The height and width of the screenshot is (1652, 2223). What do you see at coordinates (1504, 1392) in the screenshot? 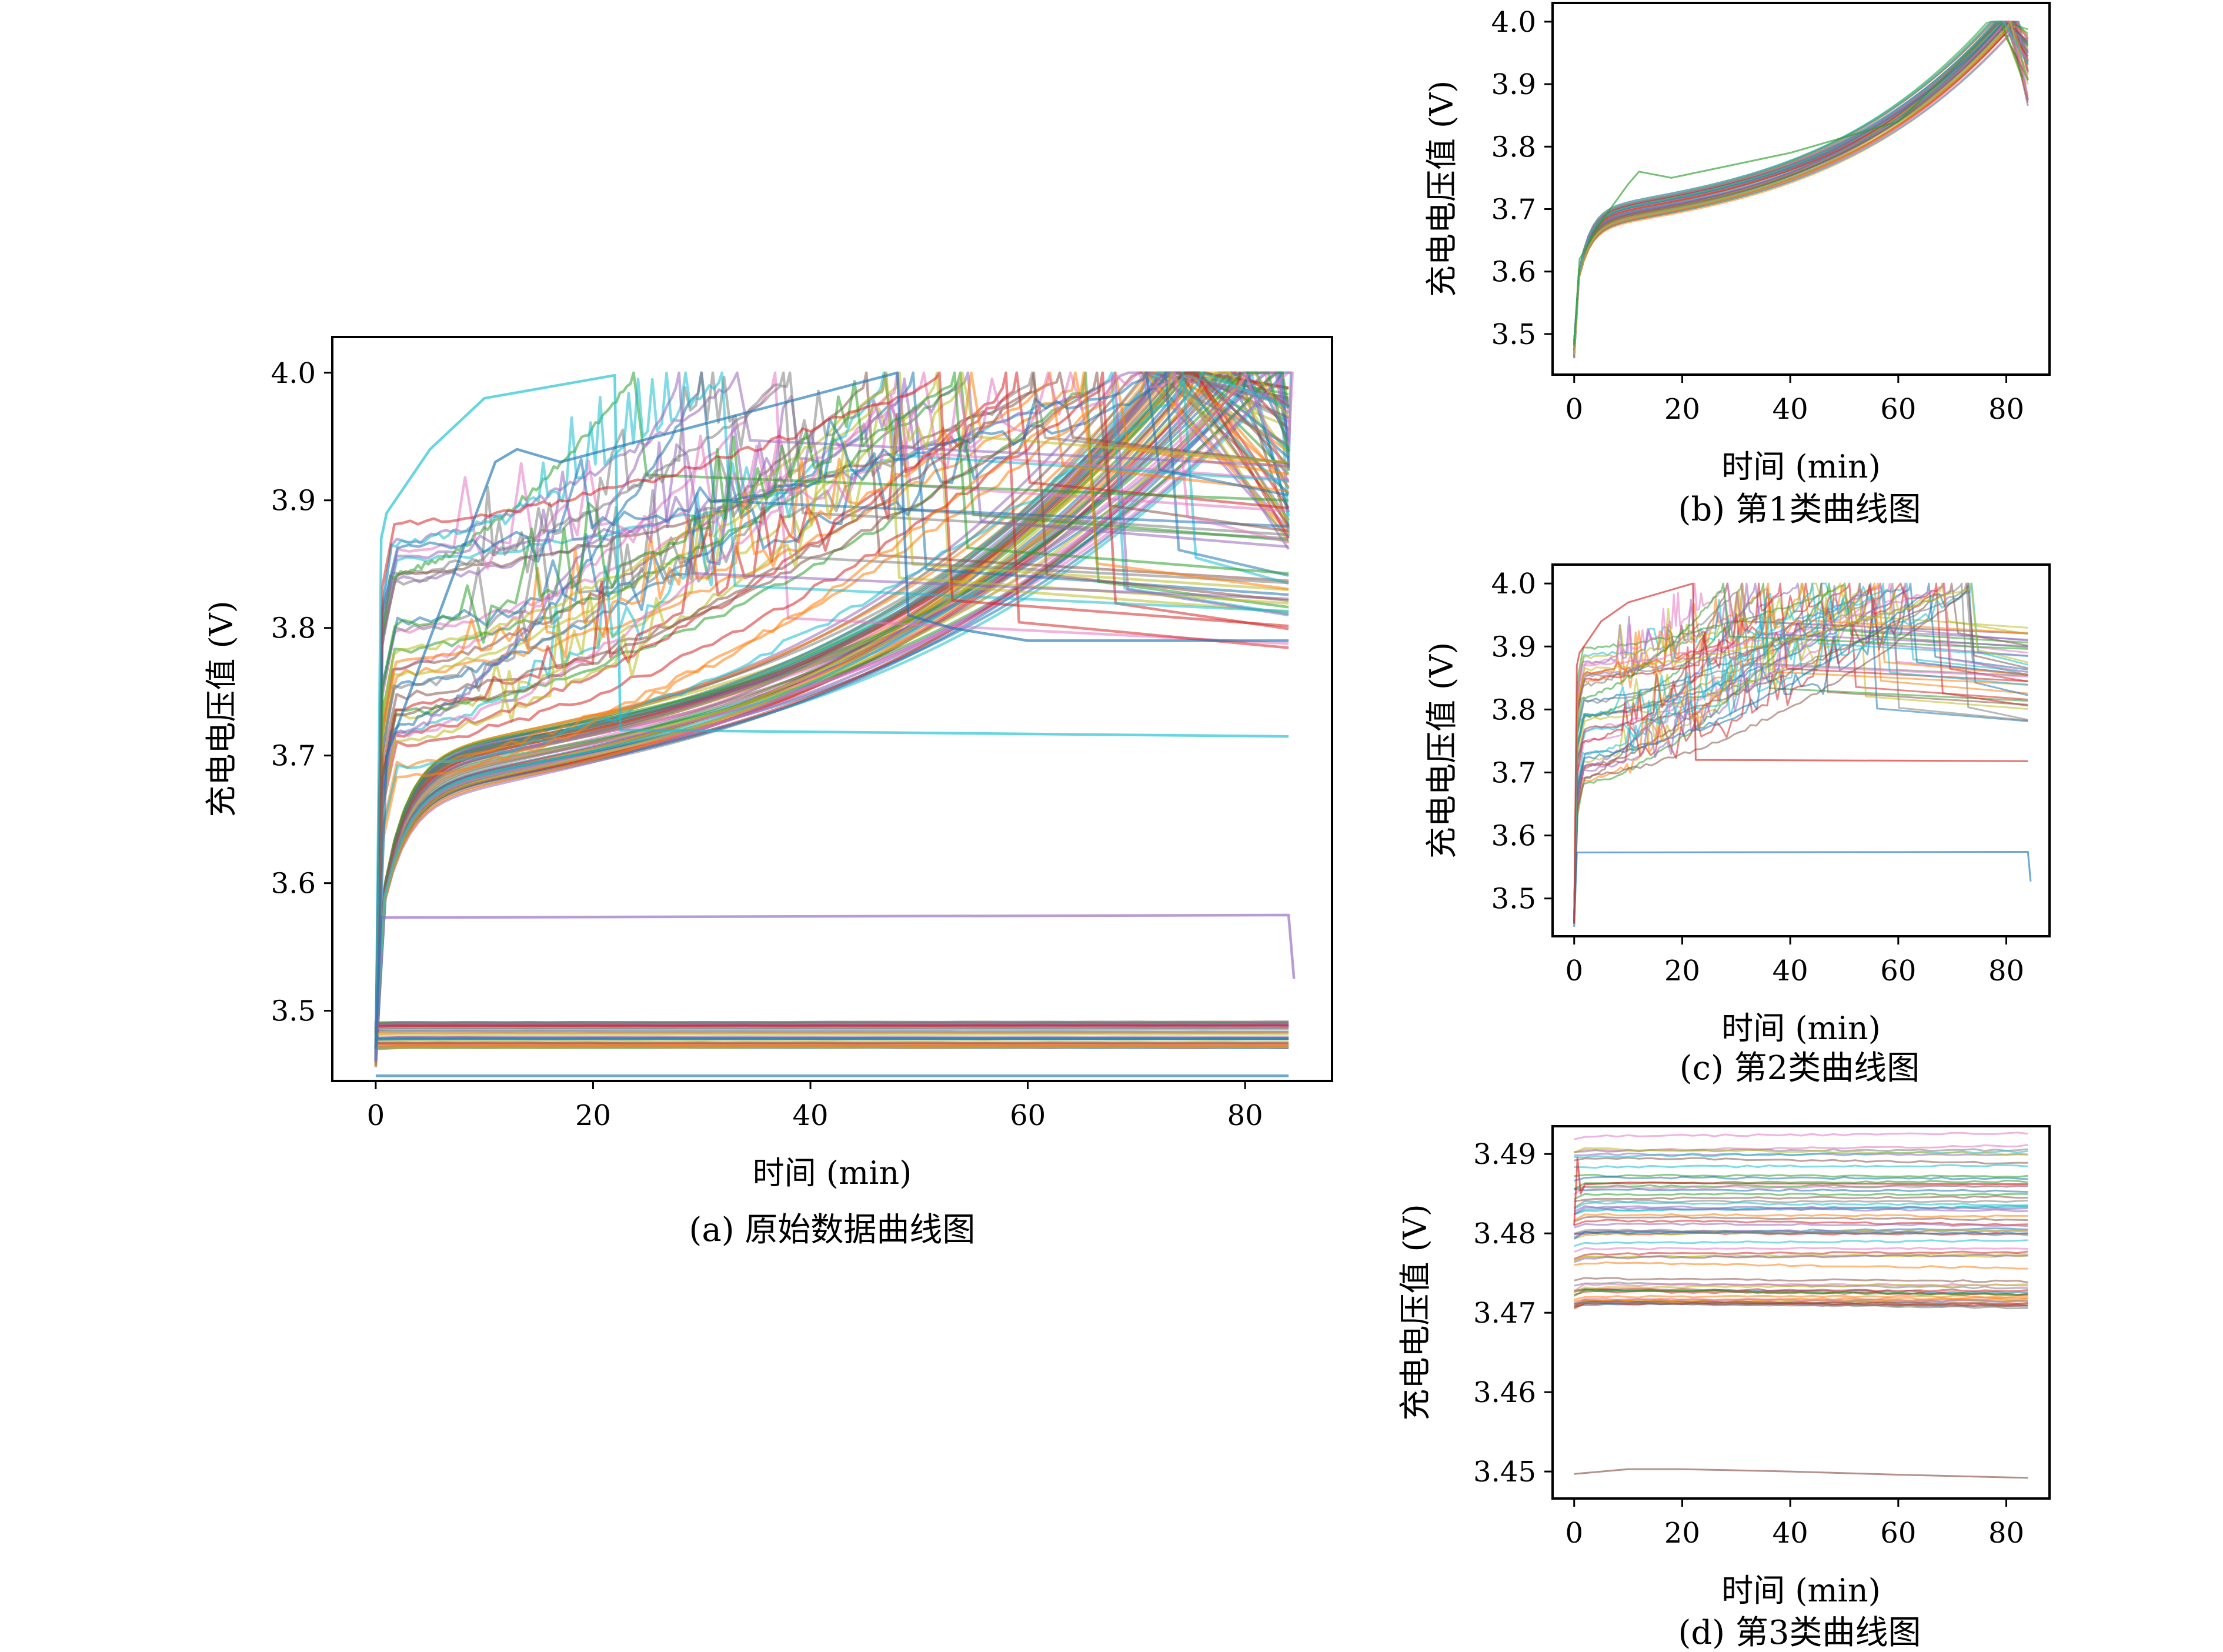
I see `y-tick-label: 3.46` at bounding box center [1504, 1392].